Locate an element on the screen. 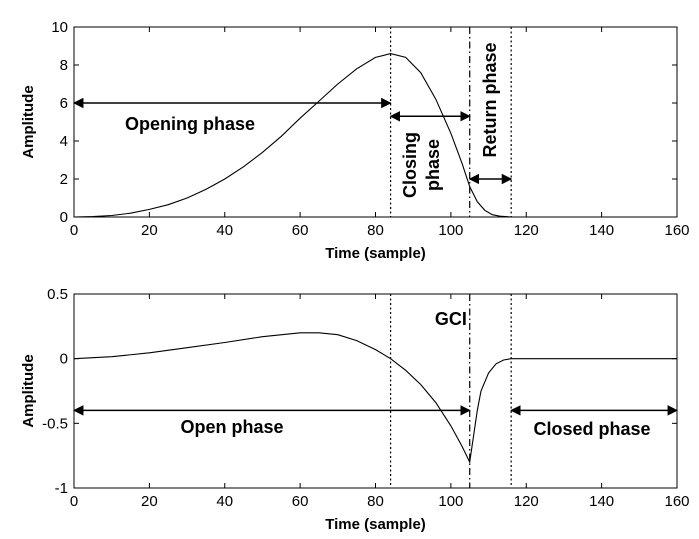  y-tick-label: 2 is located at coordinates (64, 179).